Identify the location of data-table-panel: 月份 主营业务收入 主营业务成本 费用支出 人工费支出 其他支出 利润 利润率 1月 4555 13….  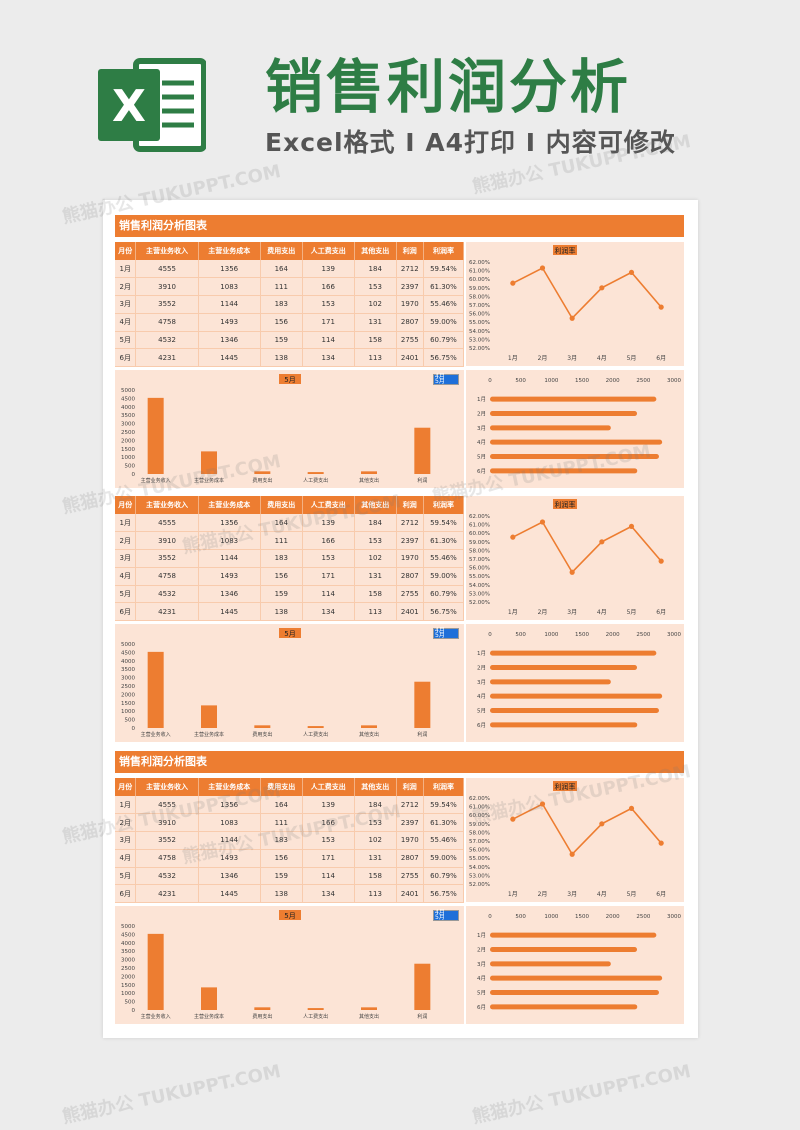
(290, 841).